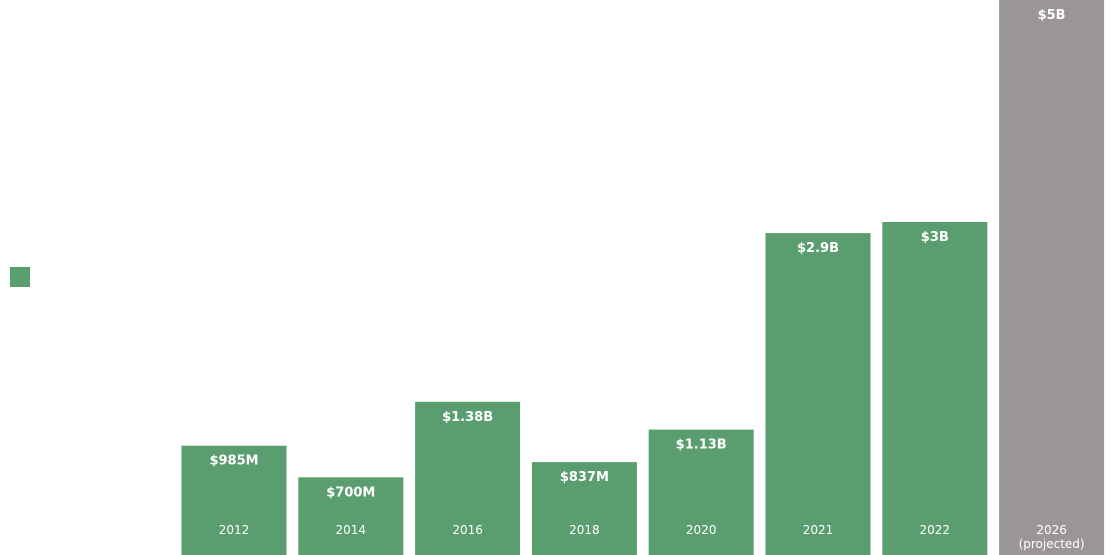  I want to click on category-label: 2020, so click(701, 530).